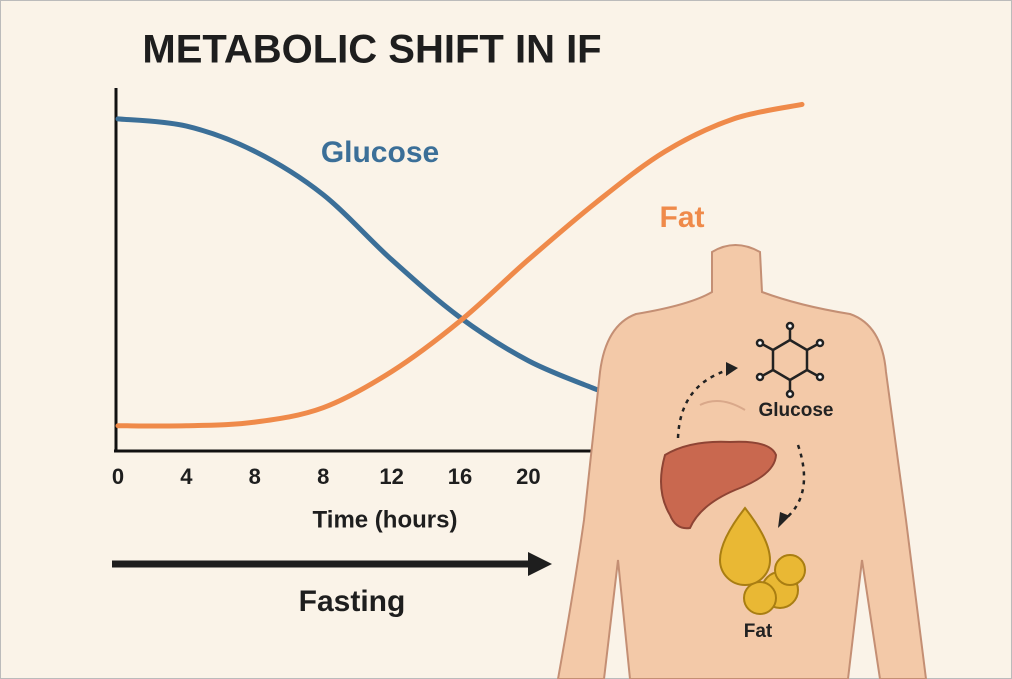  Describe the element at coordinates (790, 360) in the screenshot. I see `glucose-molecule` at that location.